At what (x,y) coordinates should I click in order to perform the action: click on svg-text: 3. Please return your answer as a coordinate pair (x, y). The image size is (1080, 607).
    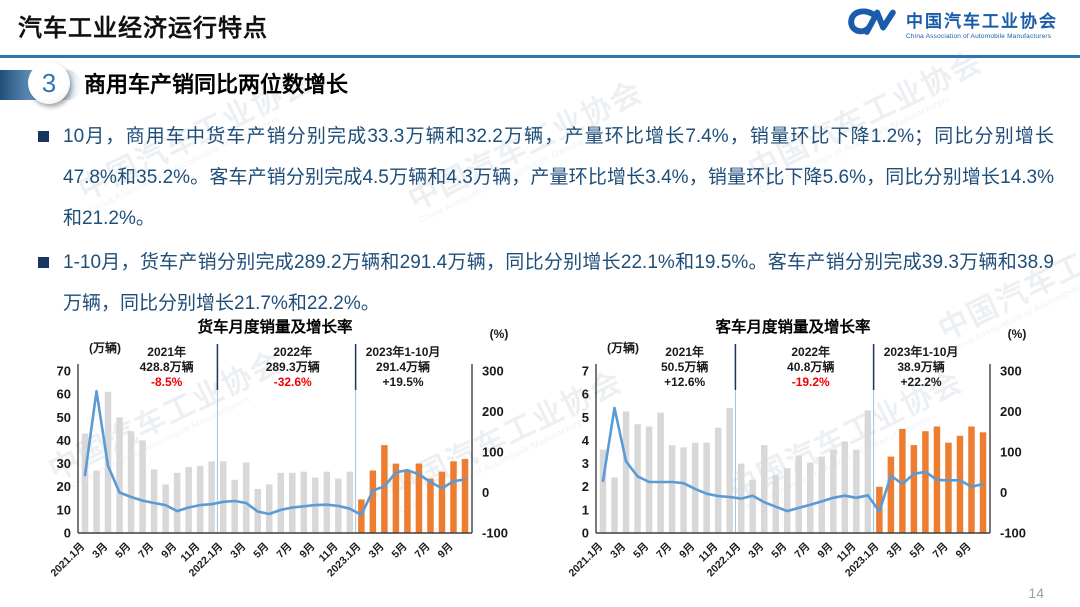
    Looking at the image, I should click on (585, 463).